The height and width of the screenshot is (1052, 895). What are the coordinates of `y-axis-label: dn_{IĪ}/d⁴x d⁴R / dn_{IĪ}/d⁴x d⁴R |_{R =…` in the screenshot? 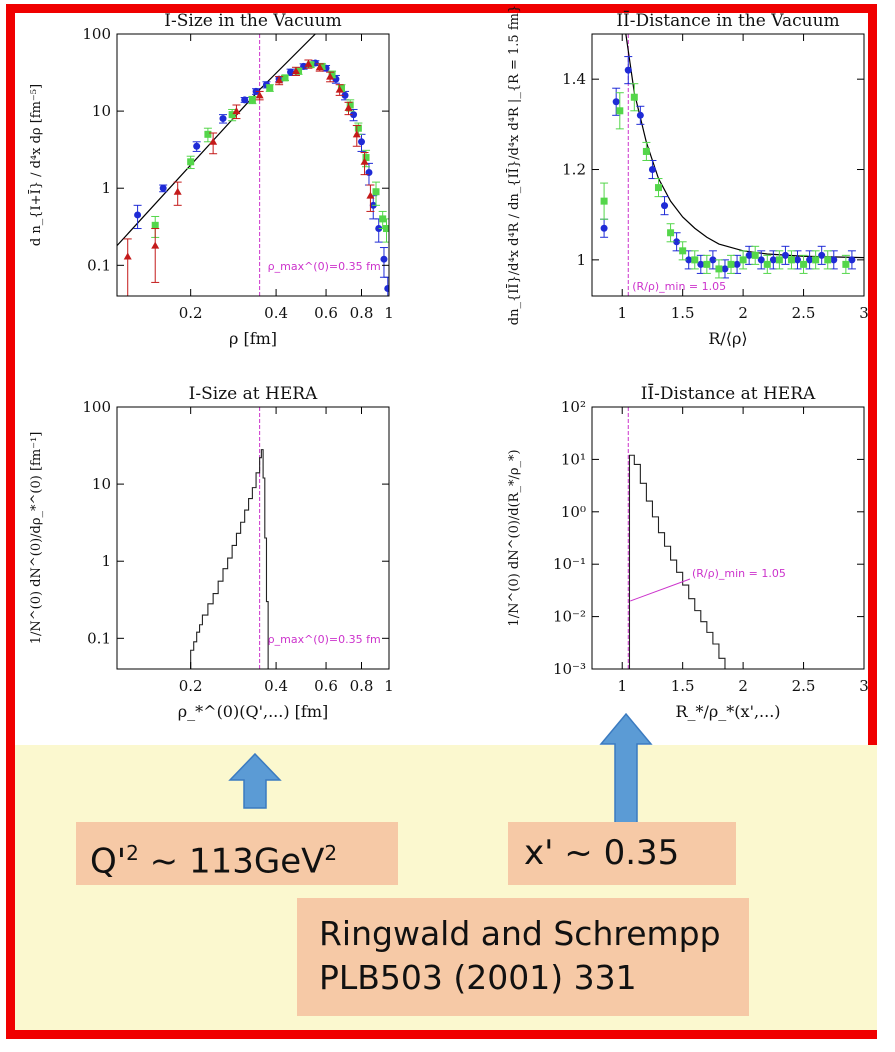 It's located at (514, 165).